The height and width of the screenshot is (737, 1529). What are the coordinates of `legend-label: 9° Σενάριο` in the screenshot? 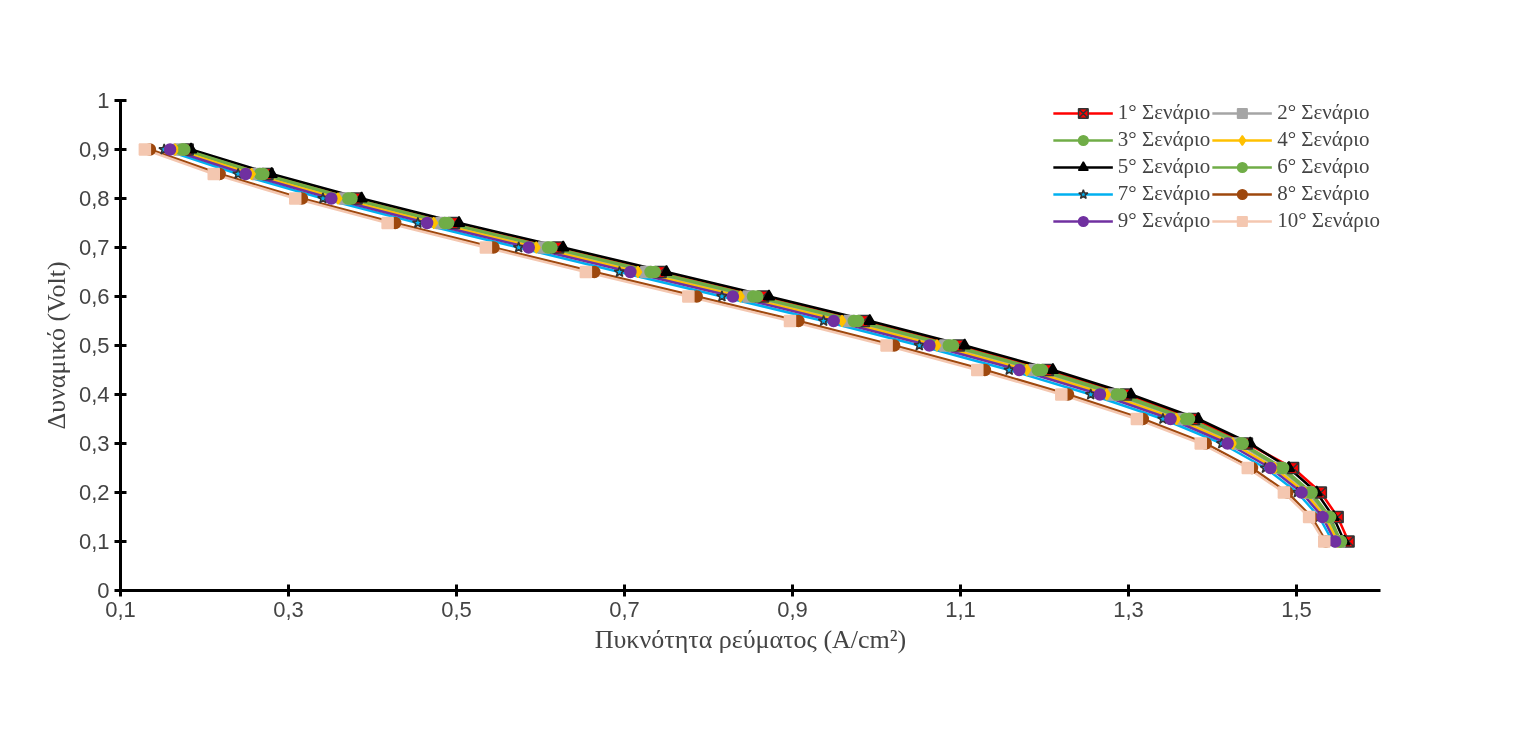 It's located at (1164, 220).